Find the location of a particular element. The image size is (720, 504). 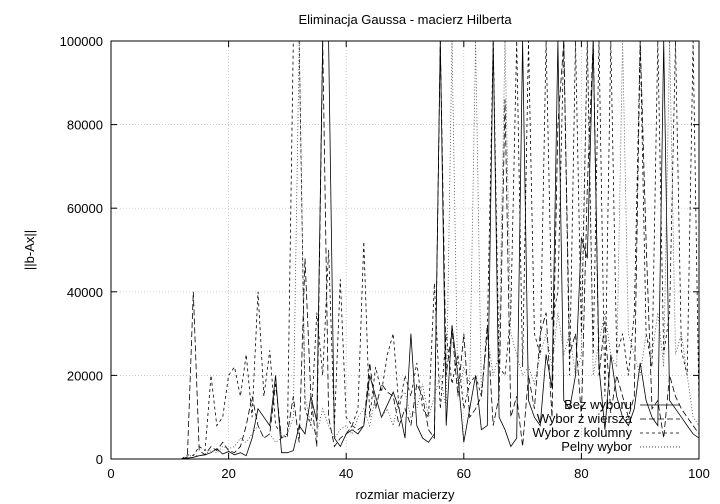

x-tick-label: 80 is located at coordinates (581, 473).